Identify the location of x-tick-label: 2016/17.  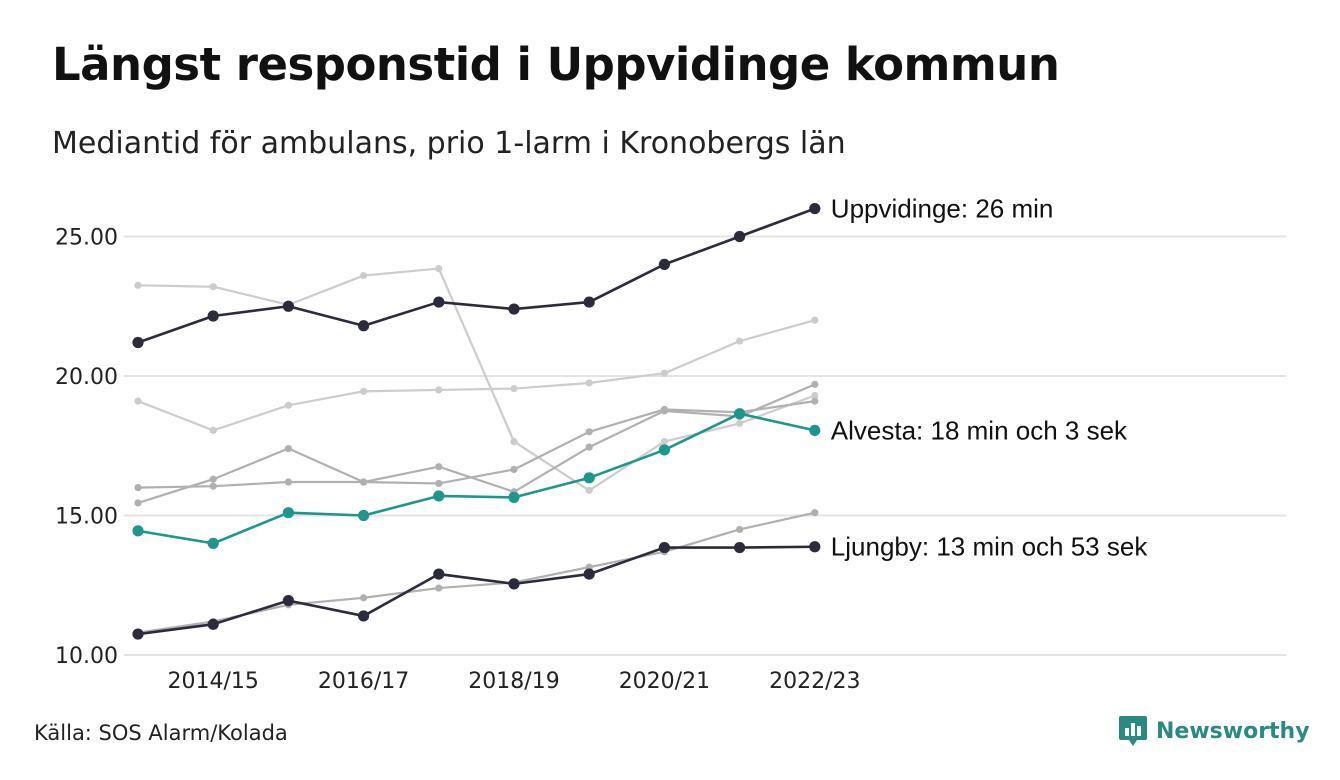
(363, 681).